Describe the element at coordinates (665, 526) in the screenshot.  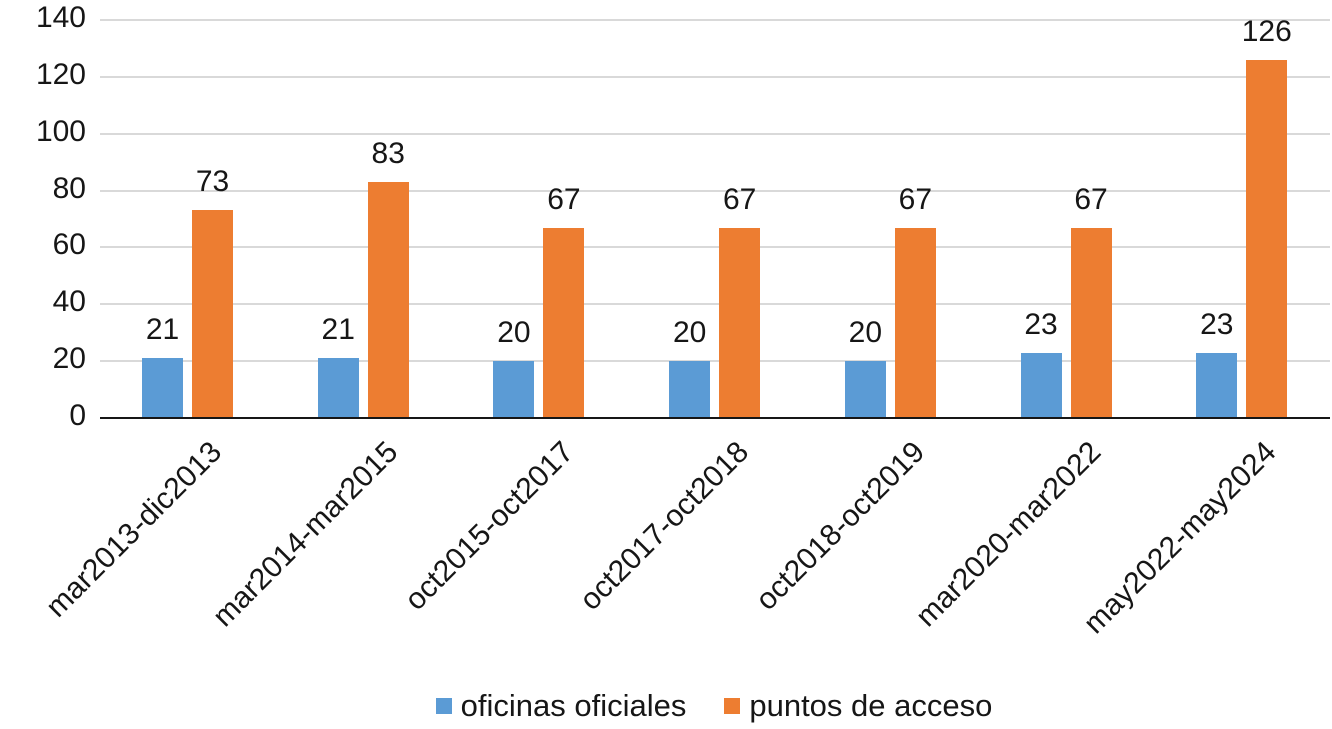
I see `x-axis-category-label: oct2017-oct2018` at that location.